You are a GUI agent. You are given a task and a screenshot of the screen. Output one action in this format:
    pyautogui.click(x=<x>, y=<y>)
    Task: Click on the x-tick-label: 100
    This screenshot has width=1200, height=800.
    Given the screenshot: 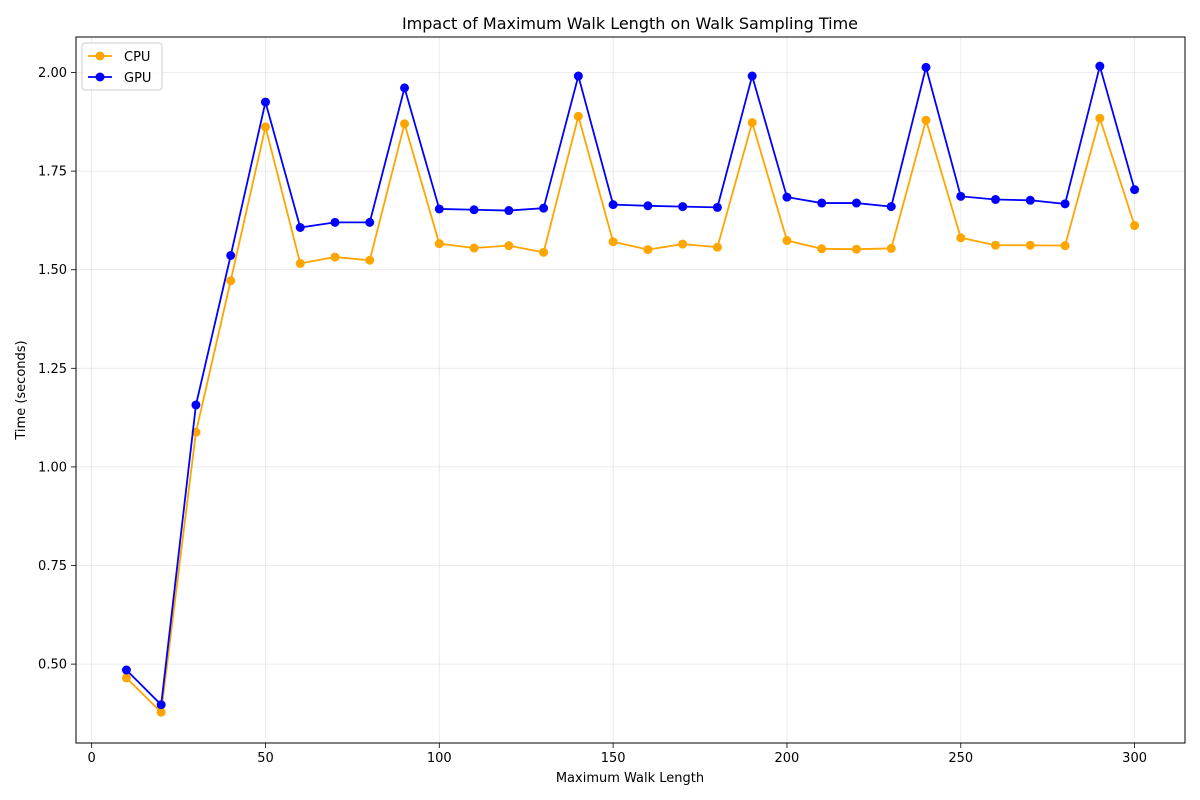 What is the action you would take?
    pyautogui.click(x=439, y=758)
    